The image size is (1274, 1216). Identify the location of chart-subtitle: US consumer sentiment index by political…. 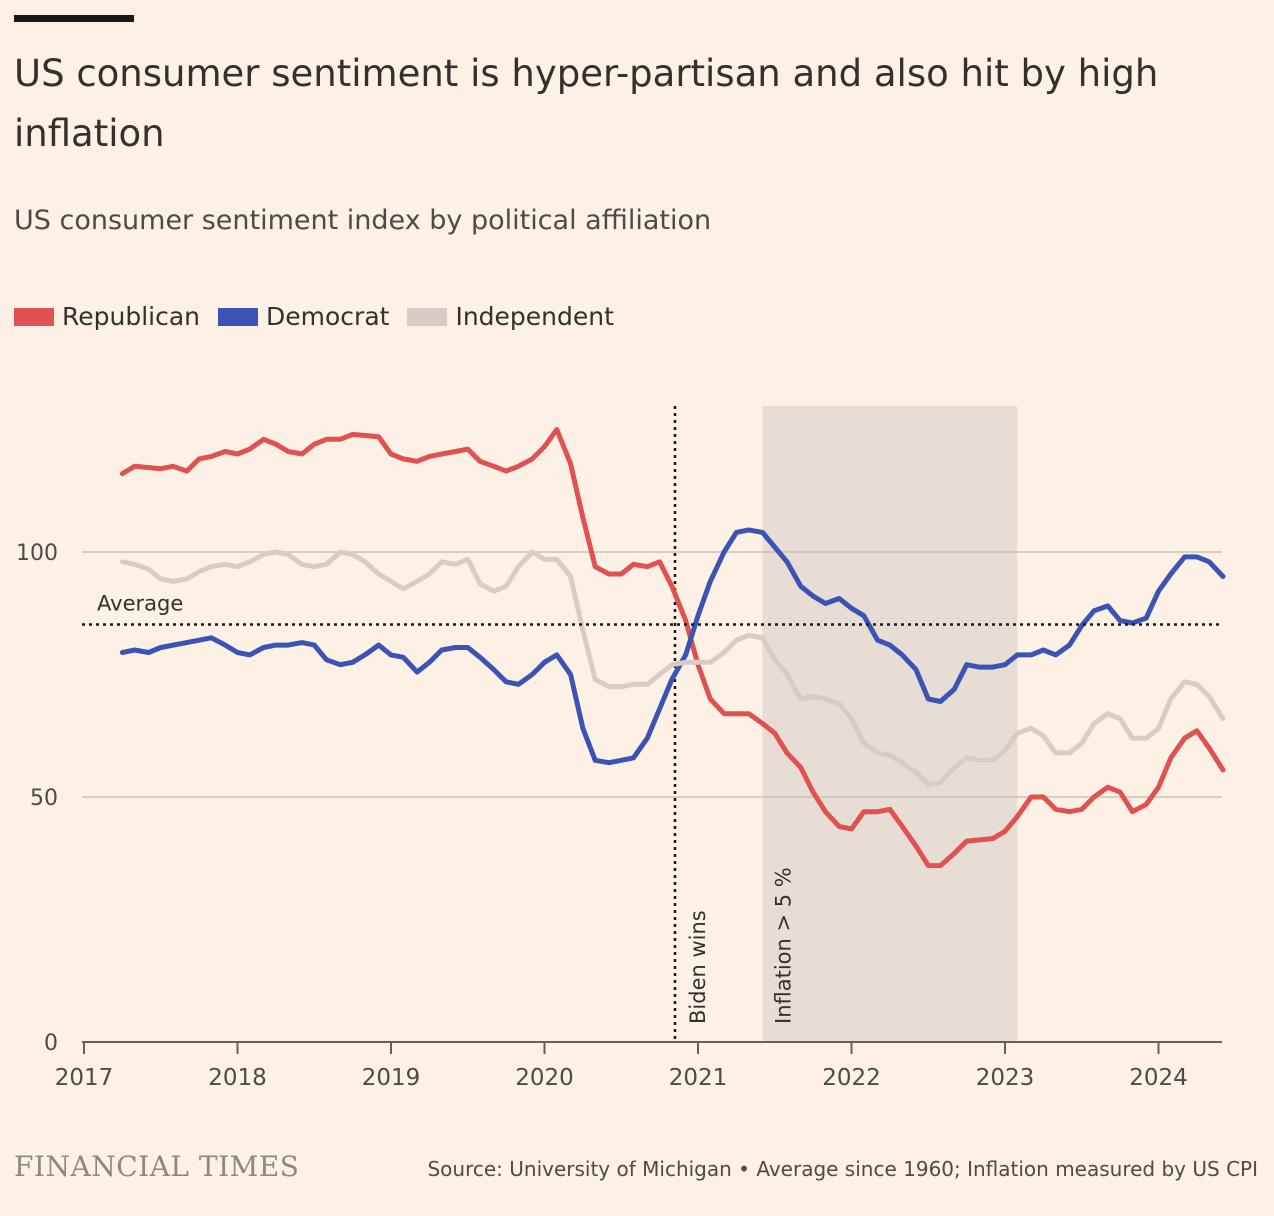
(363, 220).